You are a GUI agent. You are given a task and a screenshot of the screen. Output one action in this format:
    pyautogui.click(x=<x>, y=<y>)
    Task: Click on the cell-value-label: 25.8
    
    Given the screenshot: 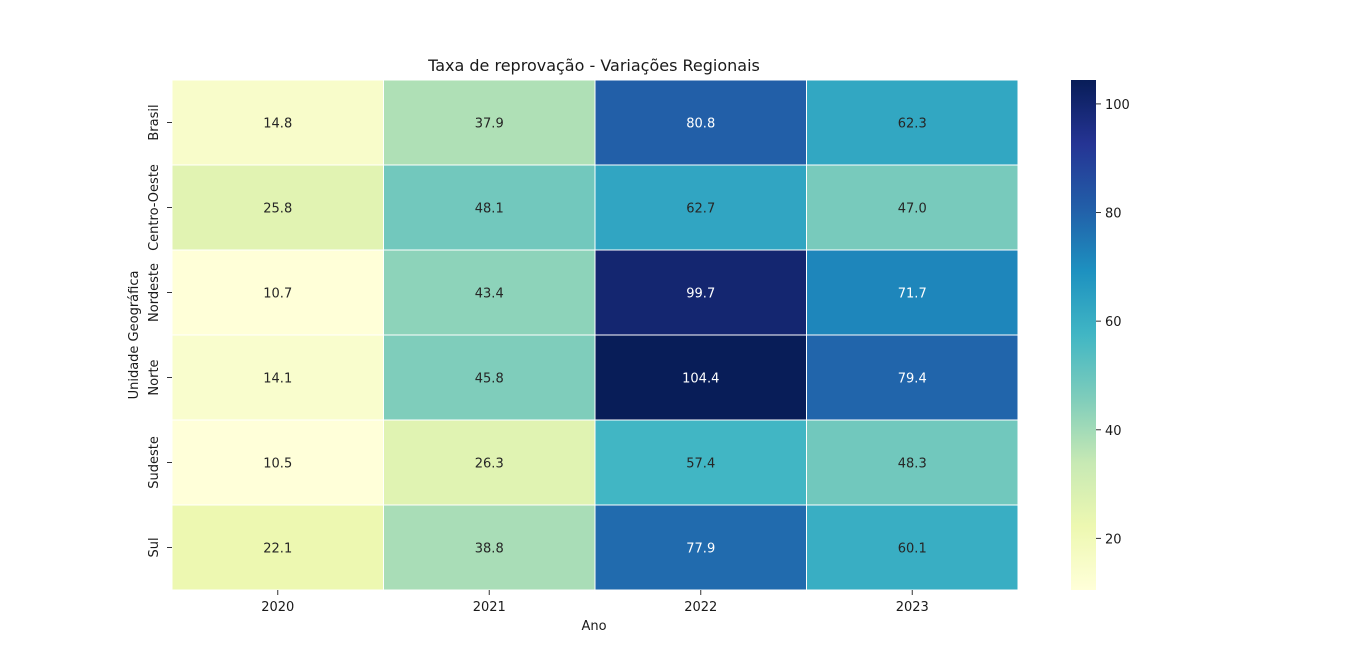 What is the action you would take?
    pyautogui.click(x=277, y=209)
    